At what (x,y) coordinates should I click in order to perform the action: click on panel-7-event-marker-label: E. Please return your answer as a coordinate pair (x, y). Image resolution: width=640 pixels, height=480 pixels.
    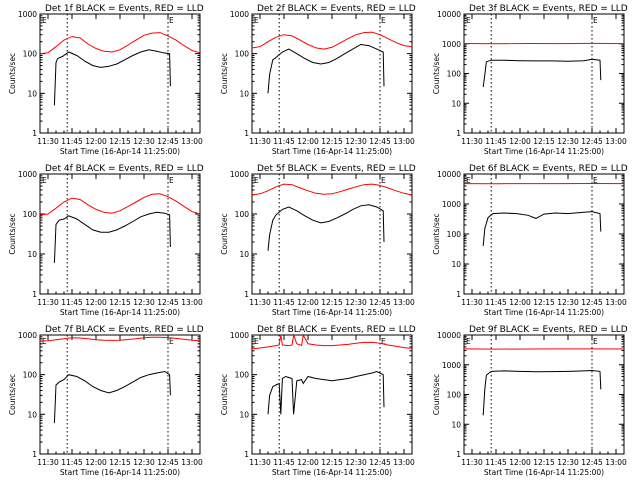
    Looking at the image, I should click on (171, 341).